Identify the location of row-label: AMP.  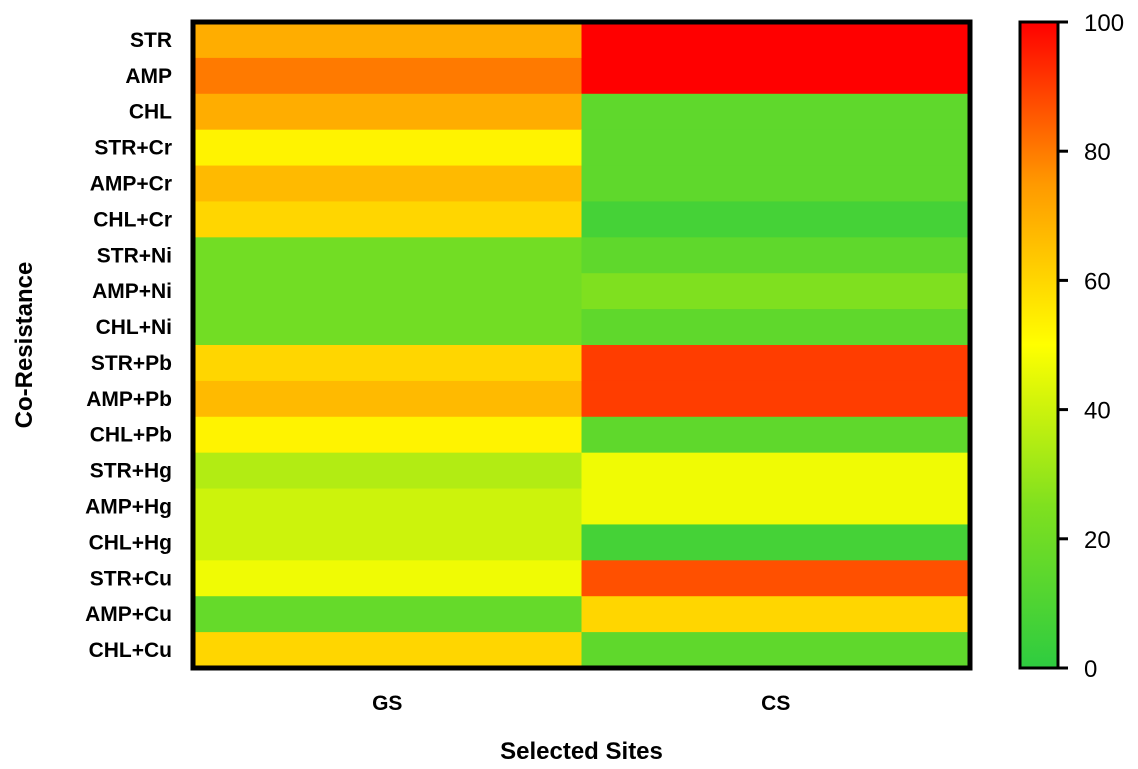
(148, 76).